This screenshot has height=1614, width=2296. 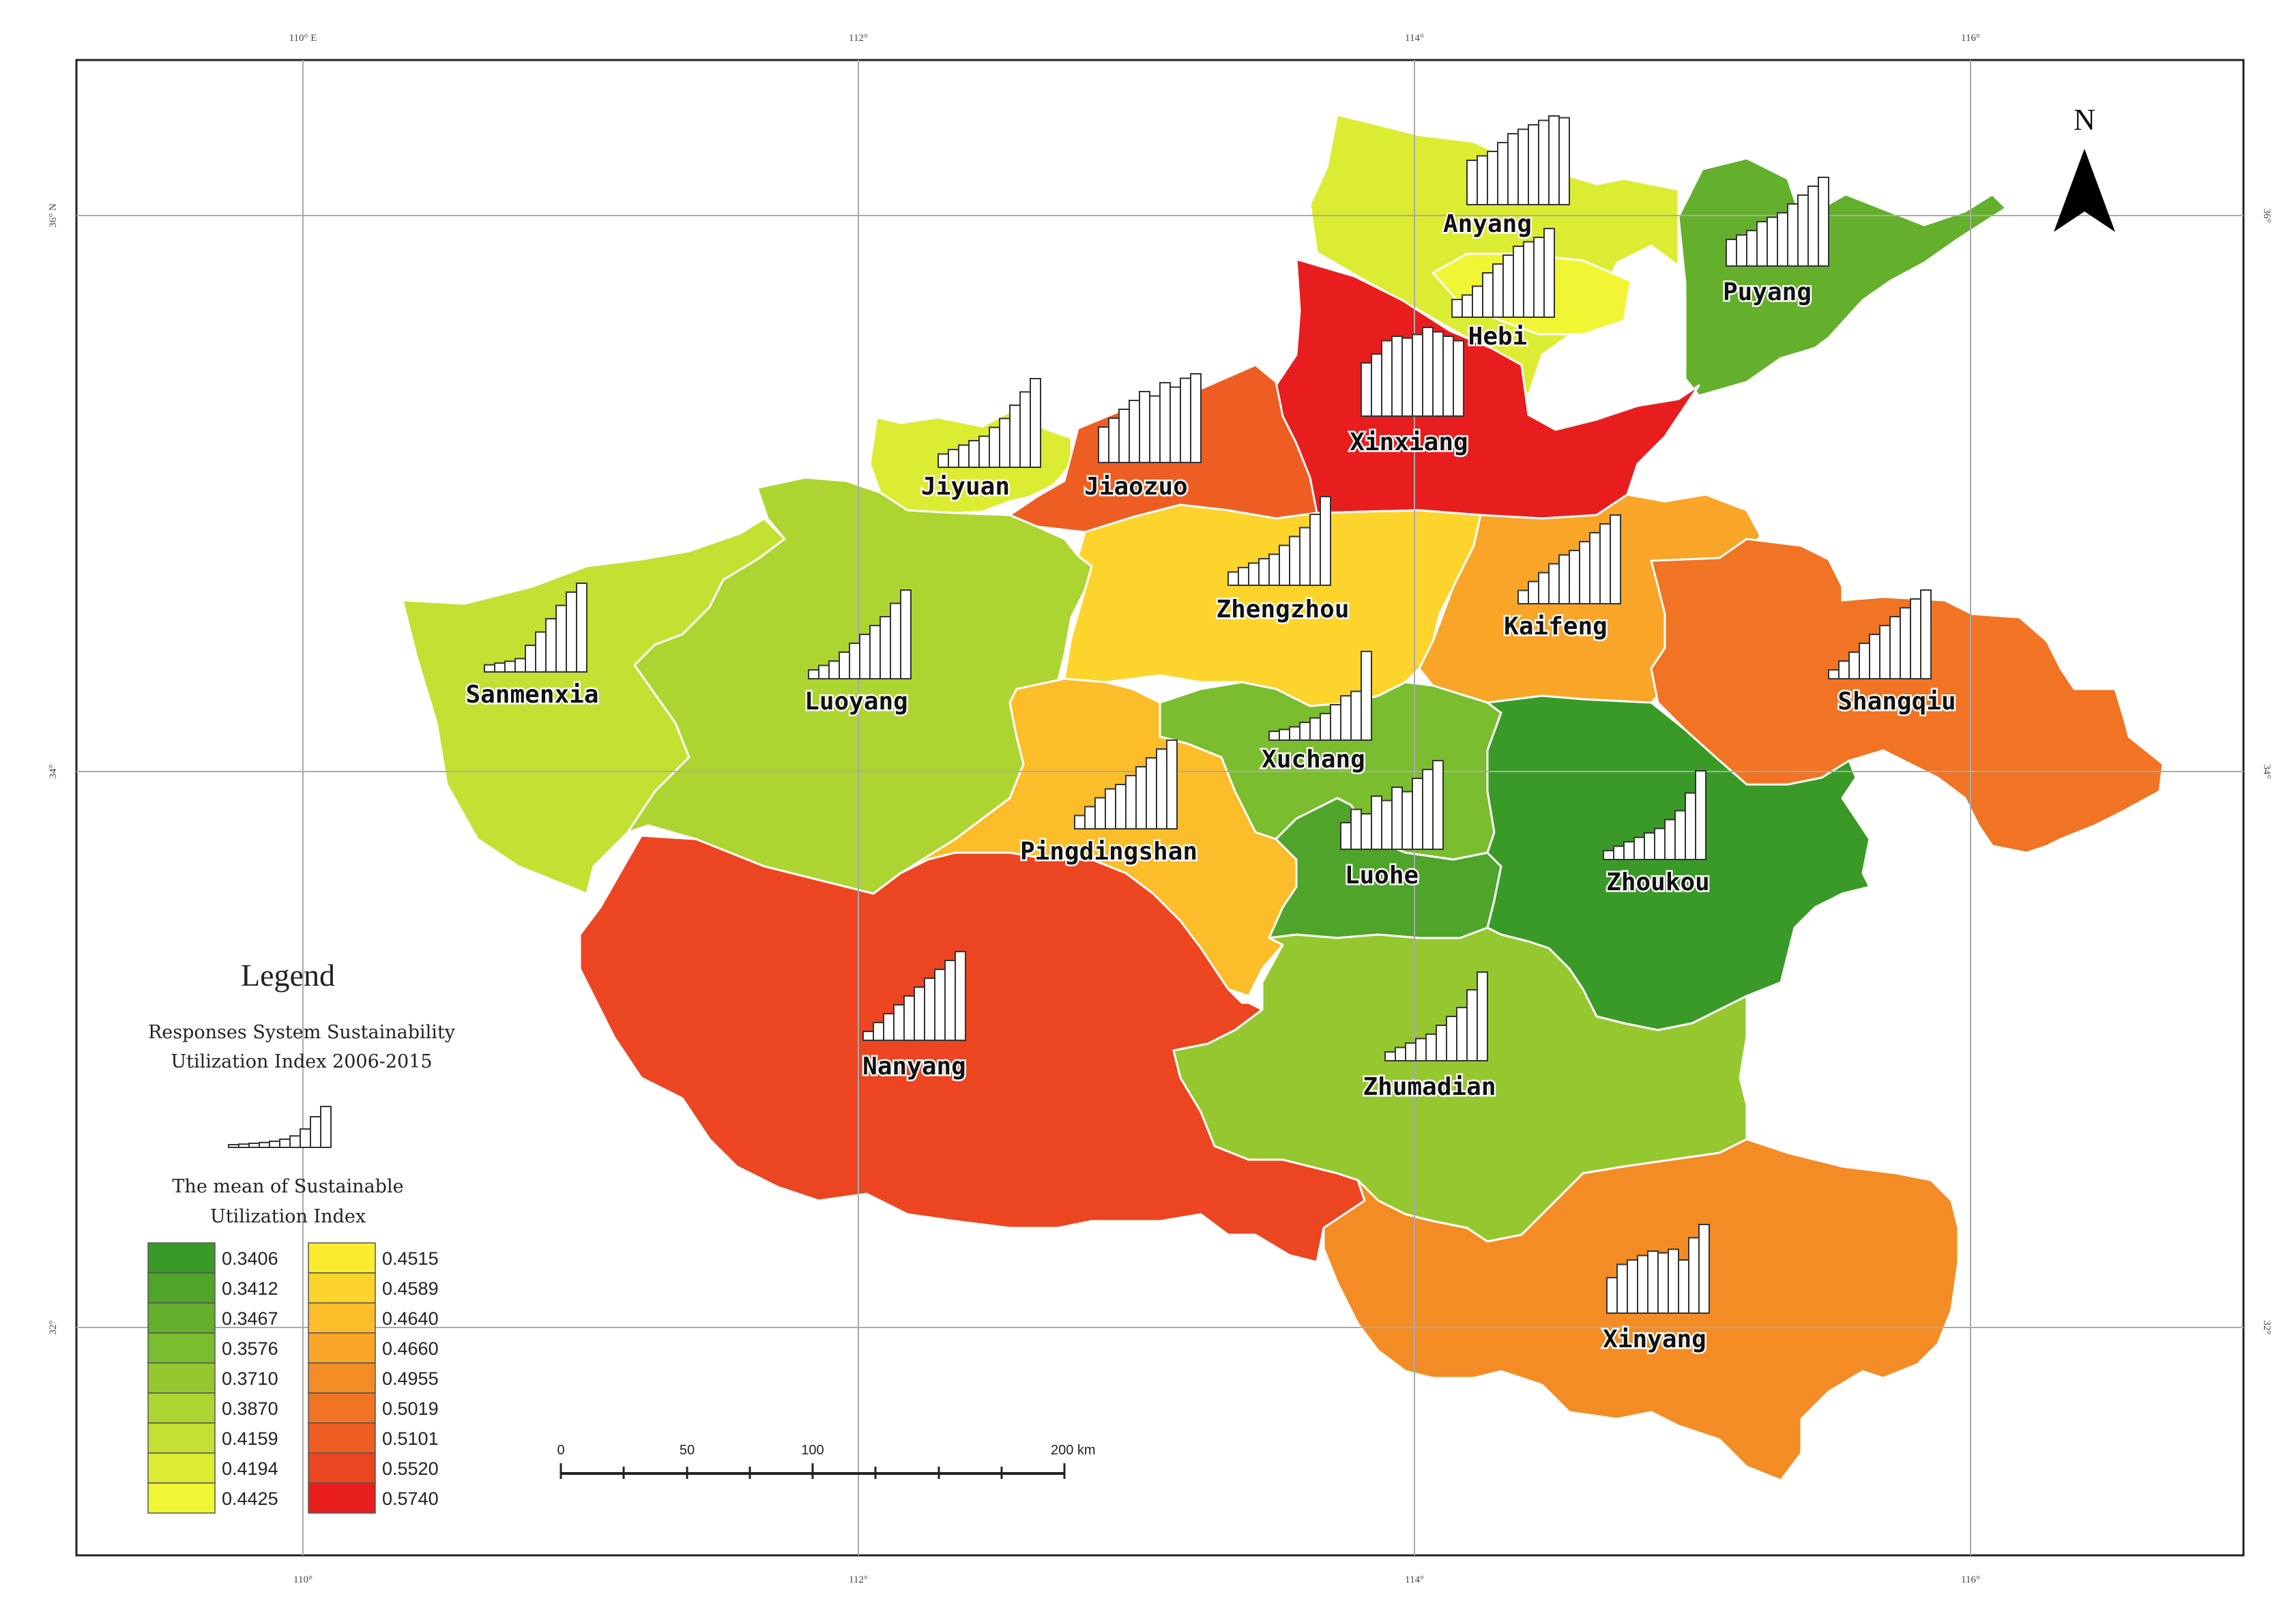 I want to click on legend-value: 0.3710, so click(x=250, y=1378).